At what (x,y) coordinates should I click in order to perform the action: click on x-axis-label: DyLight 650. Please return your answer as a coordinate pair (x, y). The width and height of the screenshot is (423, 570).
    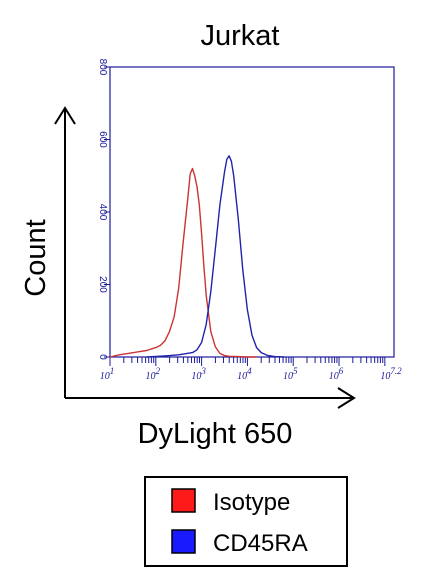
    Looking at the image, I should click on (215, 434).